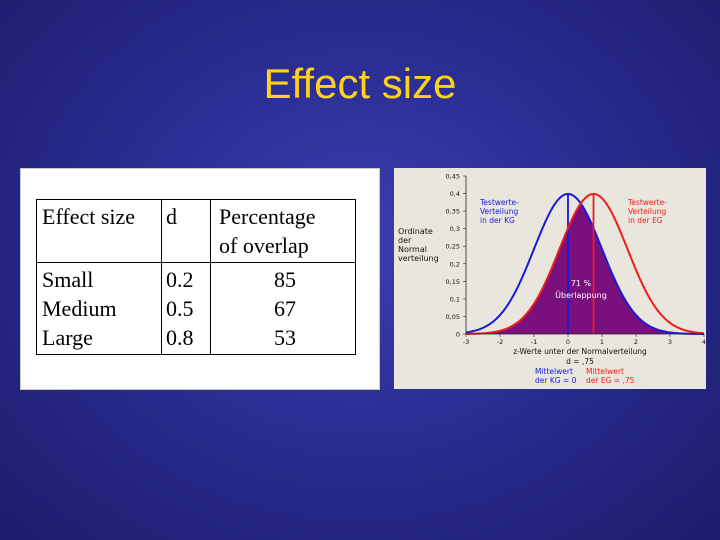 This screenshot has height=540, width=720. I want to click on eg-label-line: Verteilung, so click(647, 211).